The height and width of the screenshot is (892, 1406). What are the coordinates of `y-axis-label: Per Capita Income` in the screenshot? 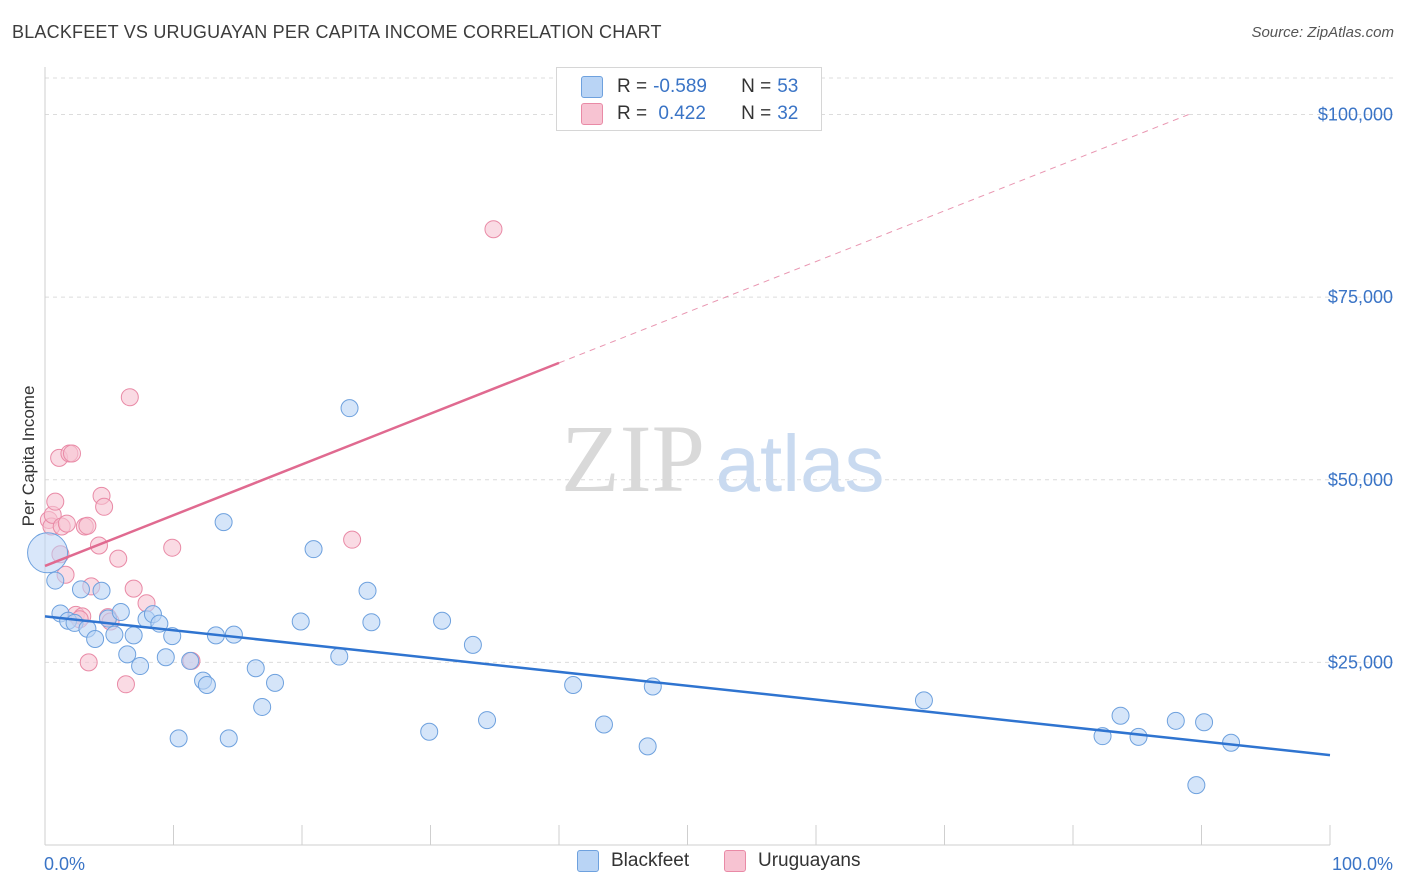 It's located at (28, 456).